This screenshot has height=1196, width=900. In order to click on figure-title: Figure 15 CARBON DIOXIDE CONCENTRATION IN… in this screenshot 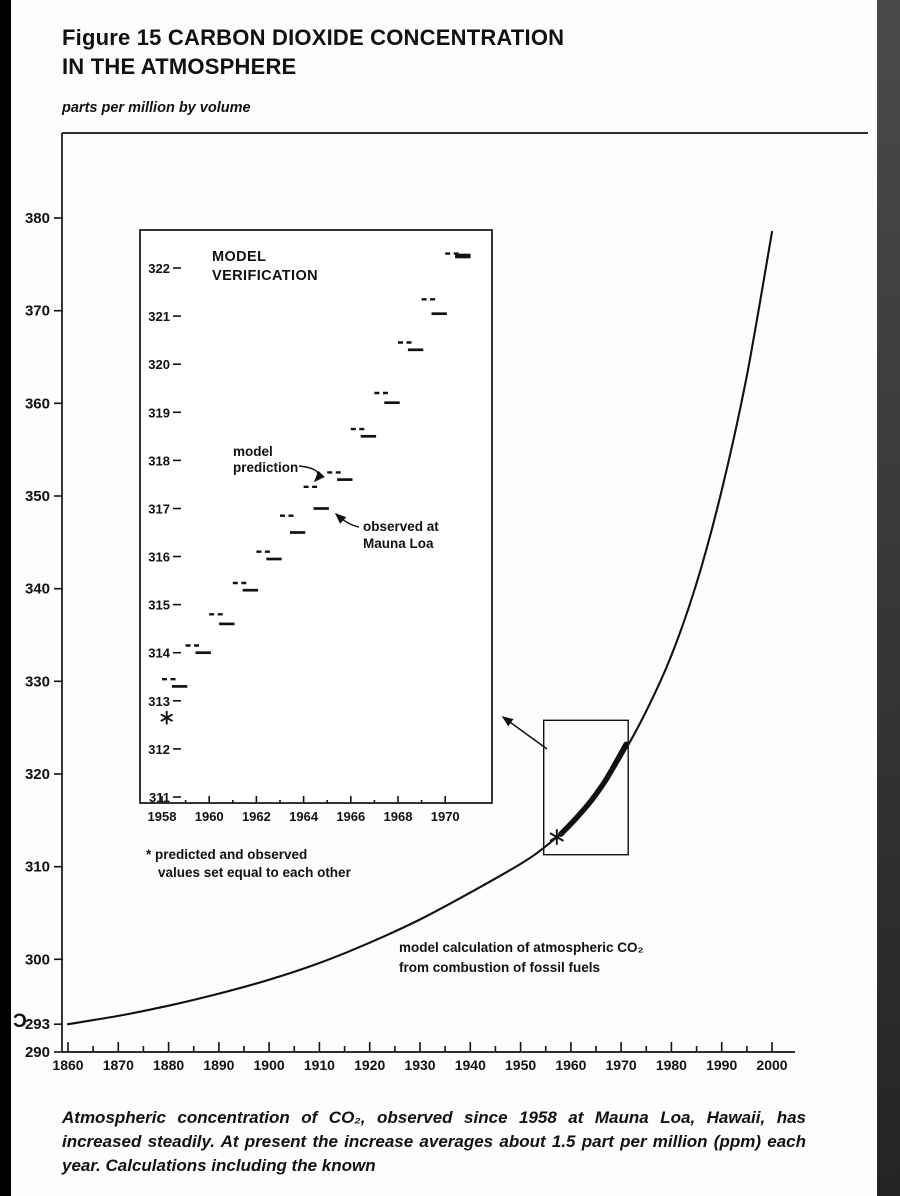, I will do `click(313, 52)`.